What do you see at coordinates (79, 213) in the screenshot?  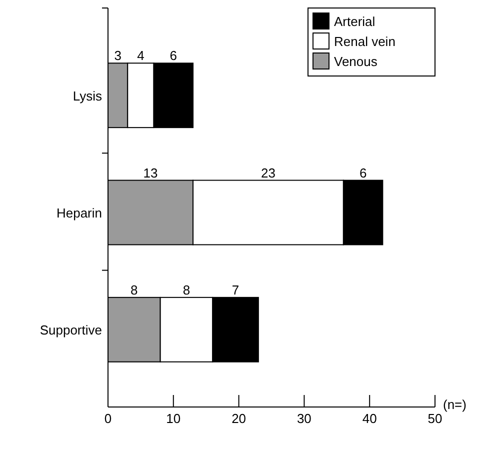 I see `y-tick-label: Heparin` at bounding box center [79, 213].